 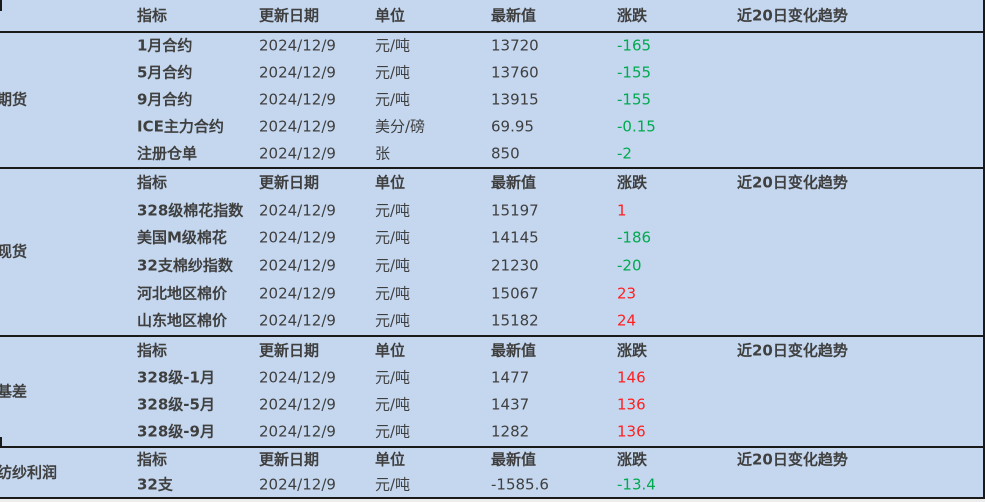 I want to click on value-cell: -1585.6, so click(x=520, y=484).